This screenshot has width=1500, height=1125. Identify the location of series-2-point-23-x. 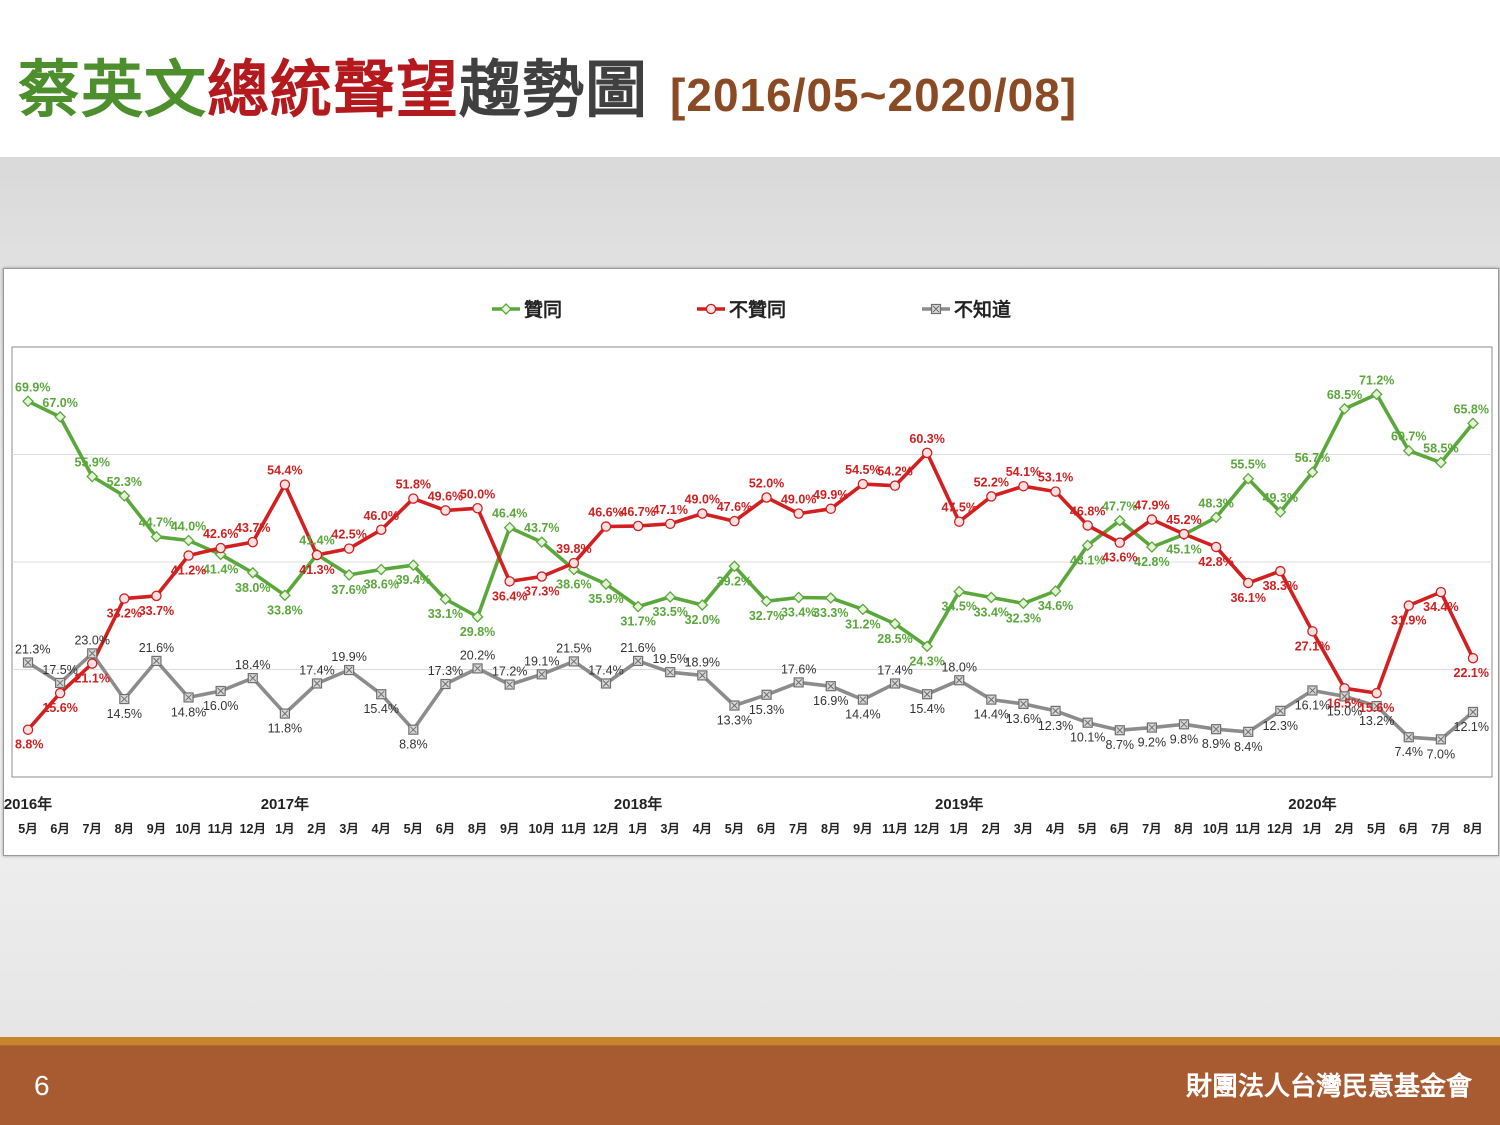
(766, 695).